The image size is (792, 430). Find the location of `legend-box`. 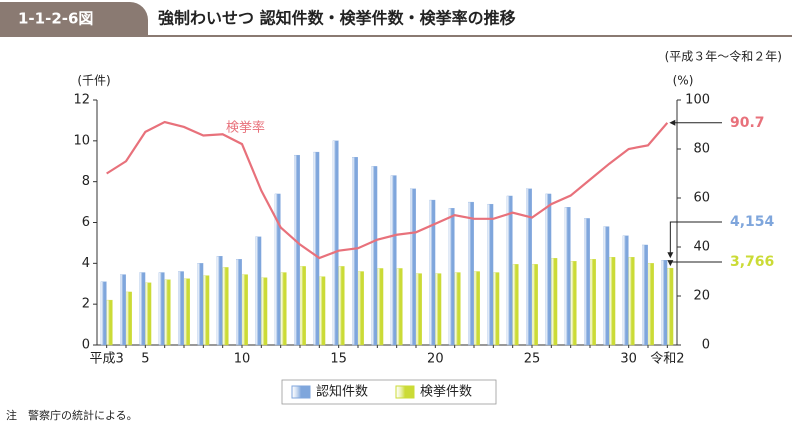

legend-box is located at coordinates (389, 392).